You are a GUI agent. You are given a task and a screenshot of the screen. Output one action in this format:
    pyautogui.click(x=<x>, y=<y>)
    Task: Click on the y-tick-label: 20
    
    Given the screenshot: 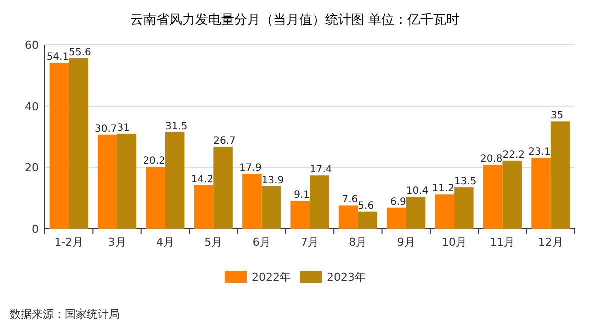 What is the action you would take?
    pyautogui.click(x=32, y=168)
    